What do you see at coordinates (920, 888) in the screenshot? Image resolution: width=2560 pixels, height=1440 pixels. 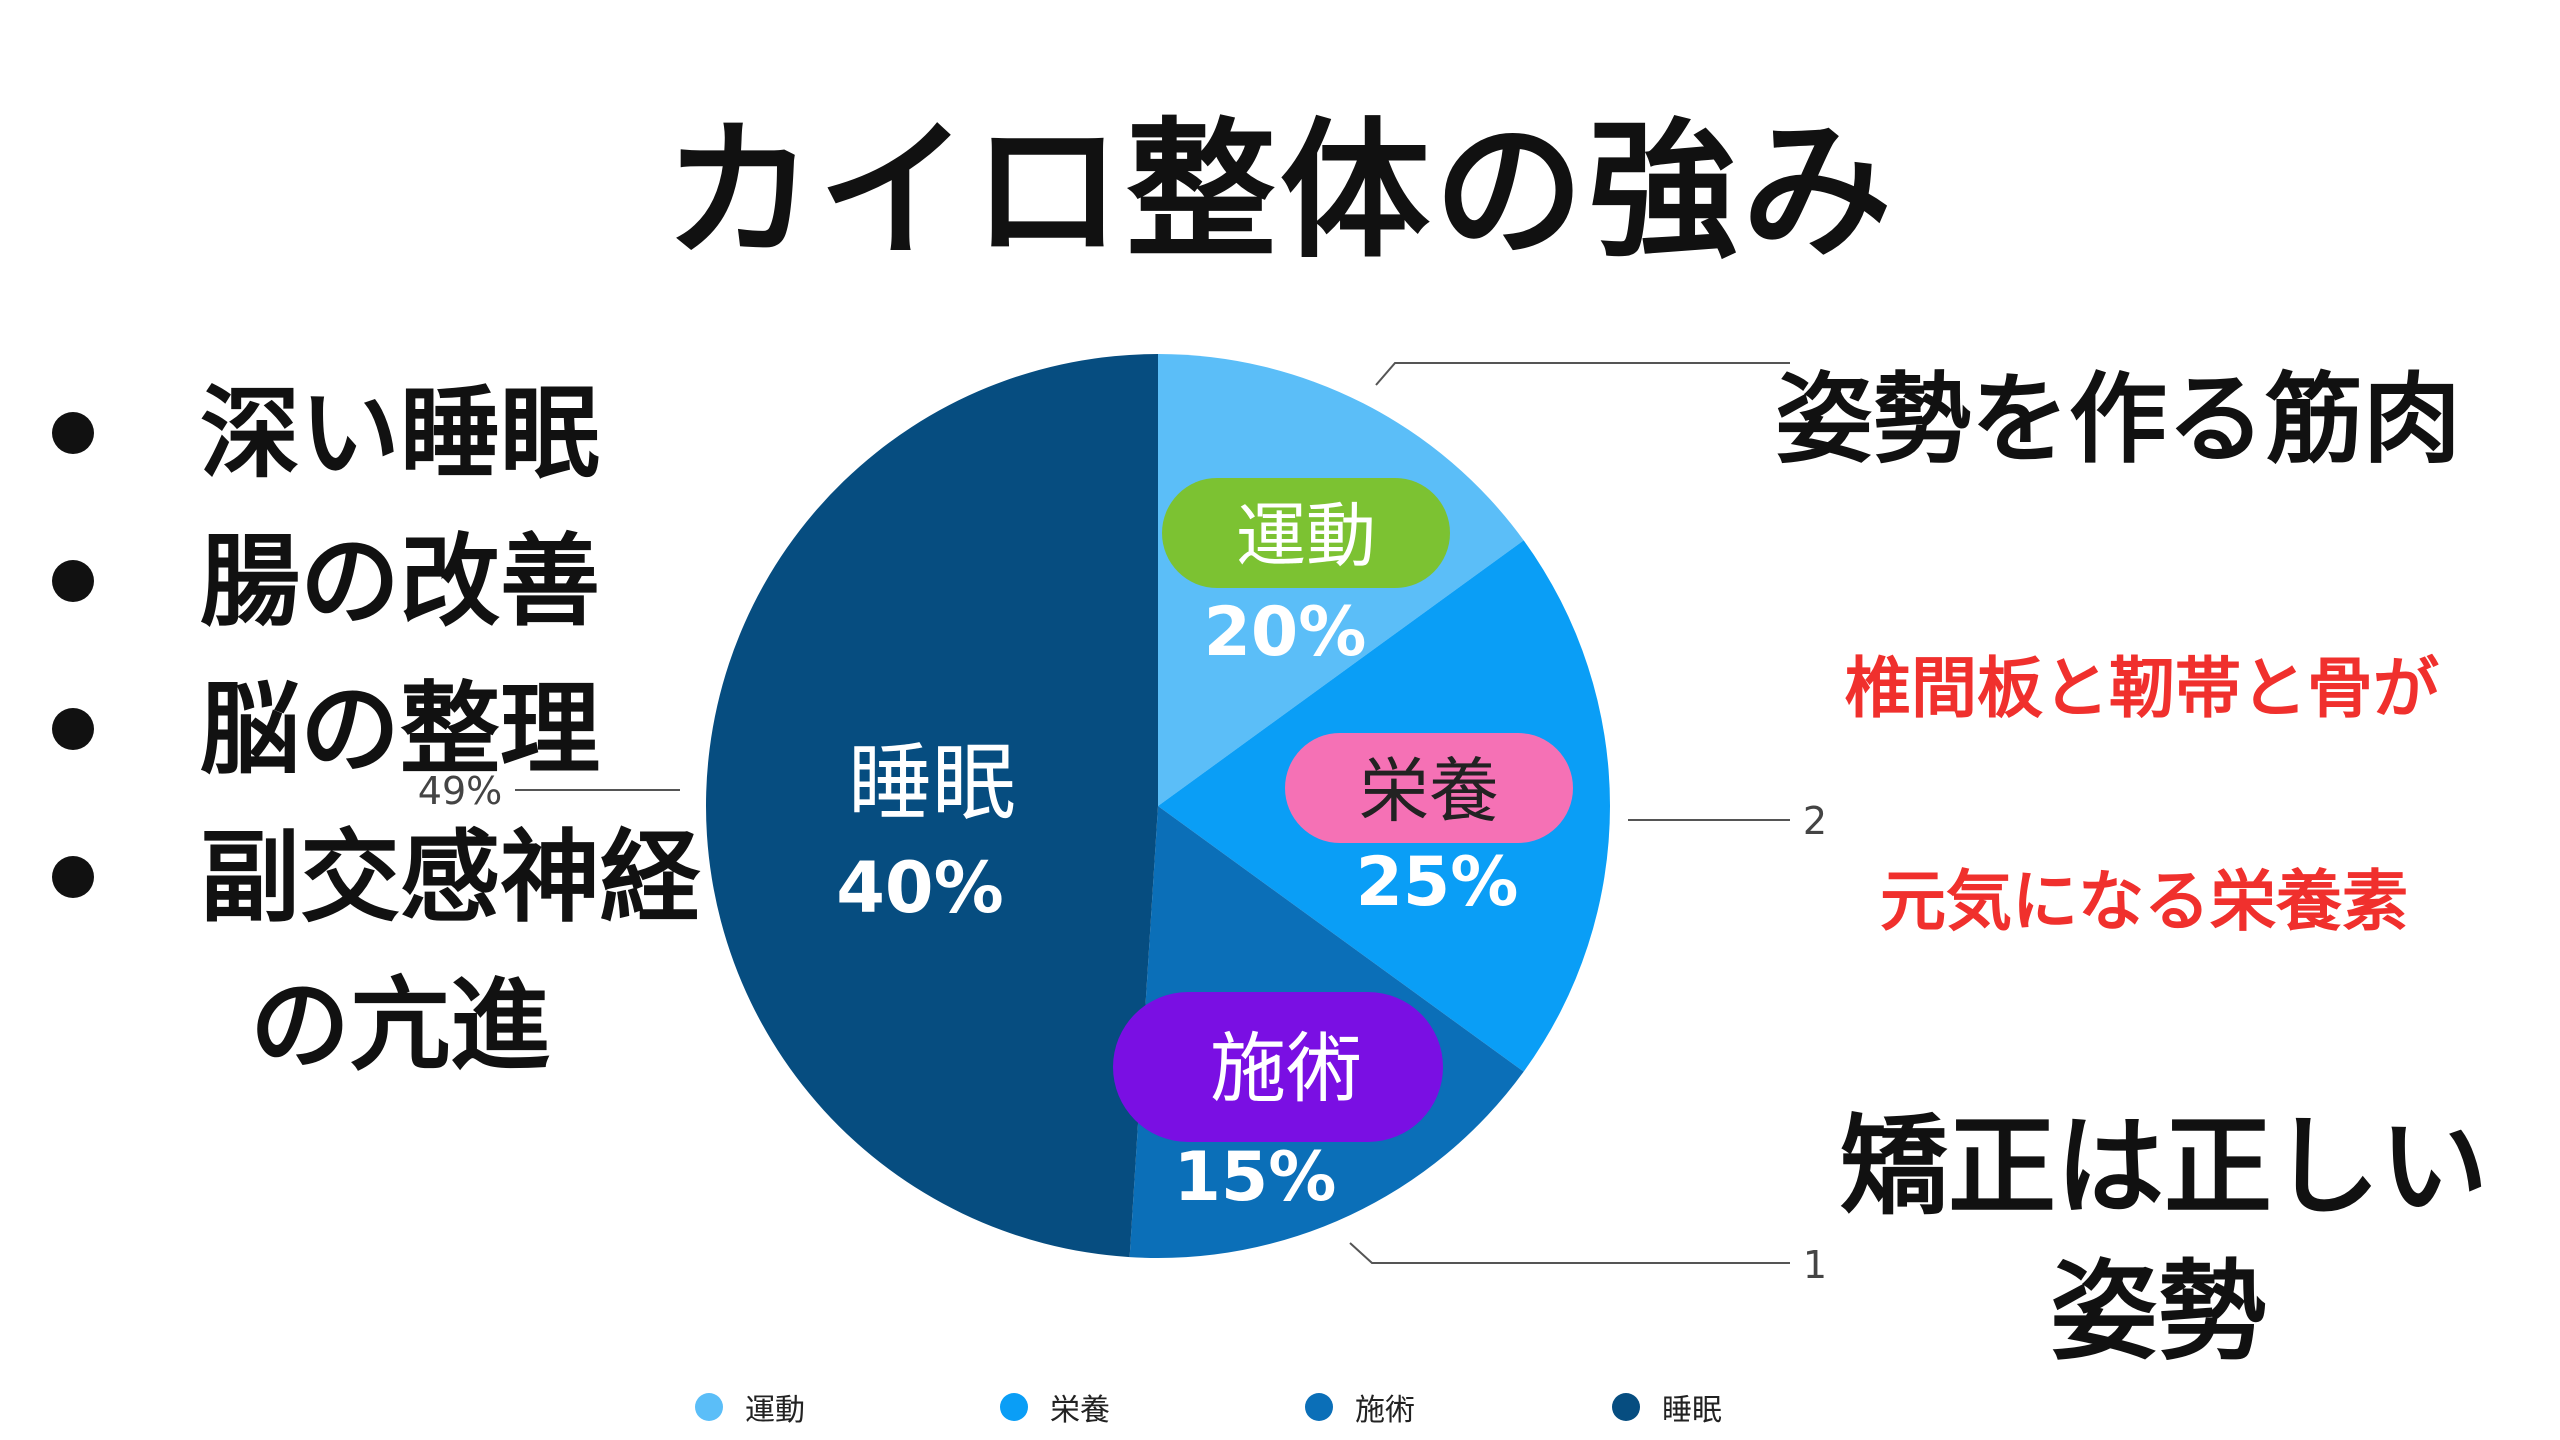 I see `slice-pct-sleep: 40%` at bounding box center [920, 888].